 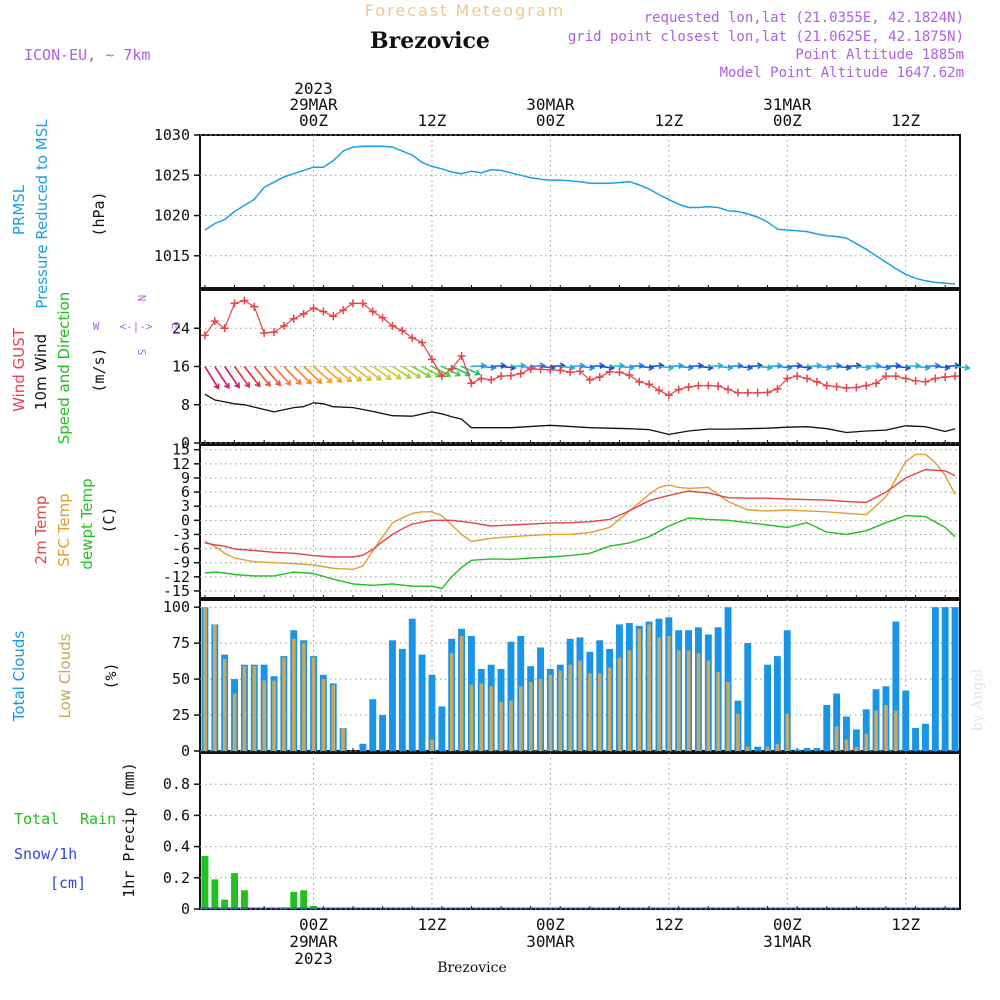 What do you see at coordinates (804, 18) in the screenshot?
I see `requested-point: requested lon,lat (21.0355E, 42.1824N)` at bounding box center [804, 18].